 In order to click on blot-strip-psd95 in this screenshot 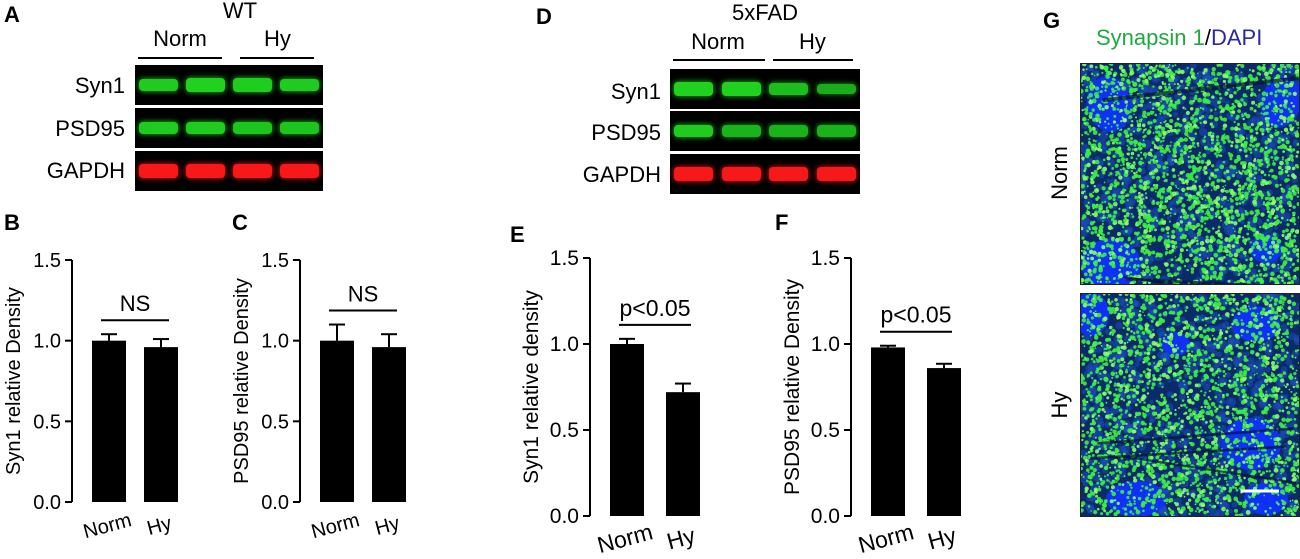, I will do `click(229, 128)`.